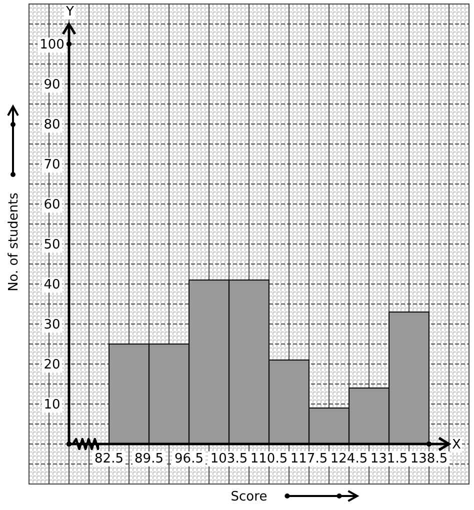  Describe the element at coordinates (149, 458) in the screenshot. I see `x-tick-label: 89.5` at that location.